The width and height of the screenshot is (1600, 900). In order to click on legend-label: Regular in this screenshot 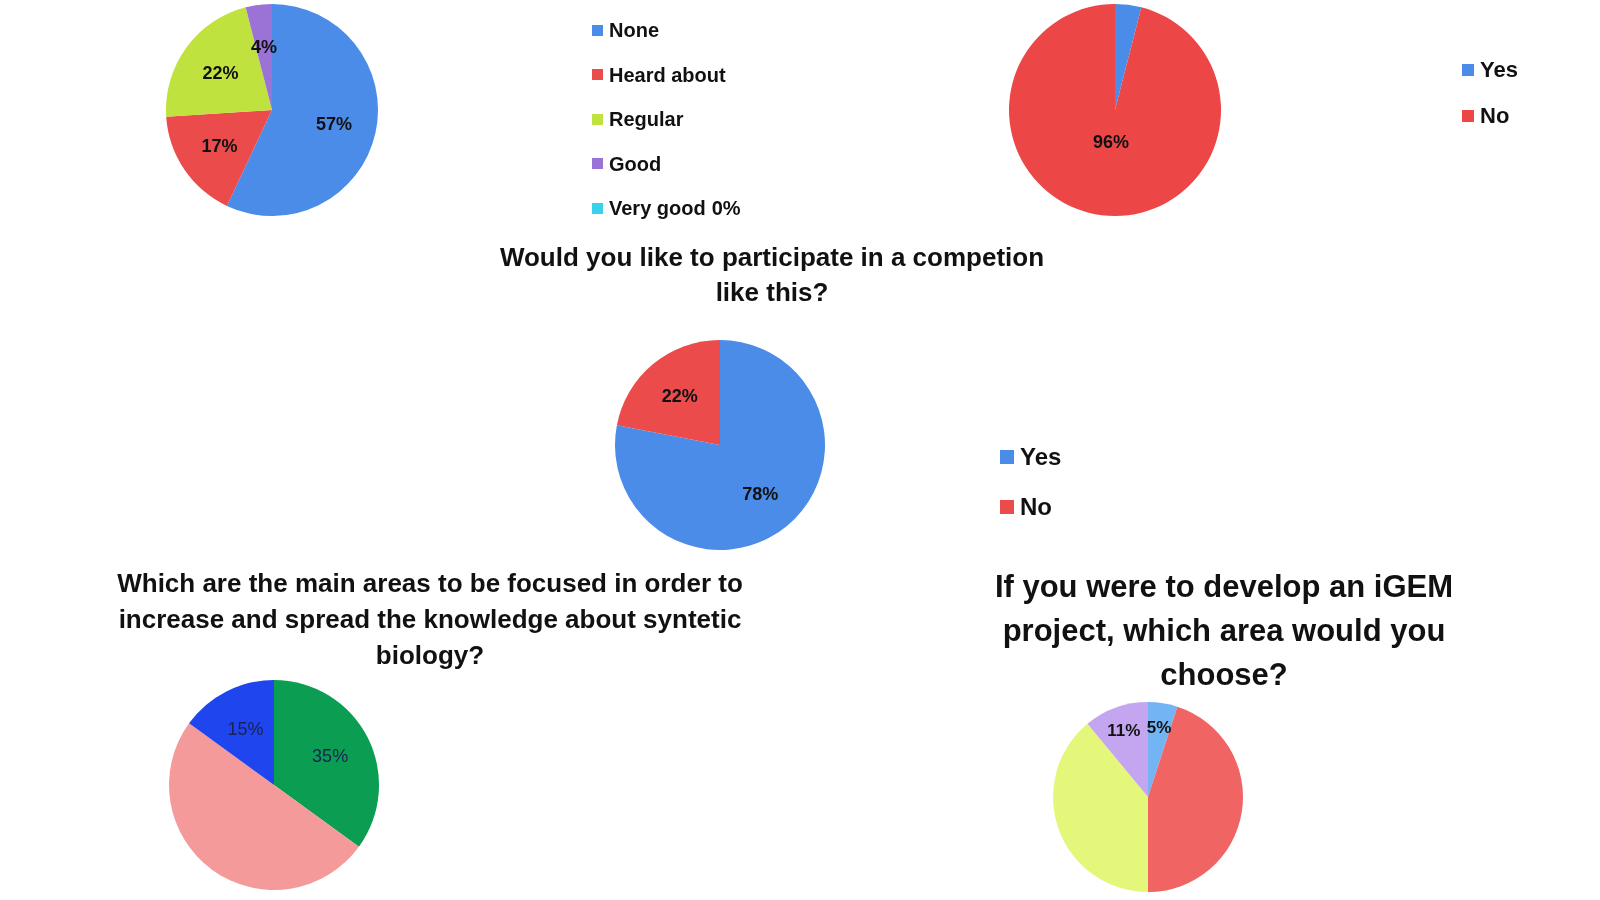, I will do `click(646, 119)`.